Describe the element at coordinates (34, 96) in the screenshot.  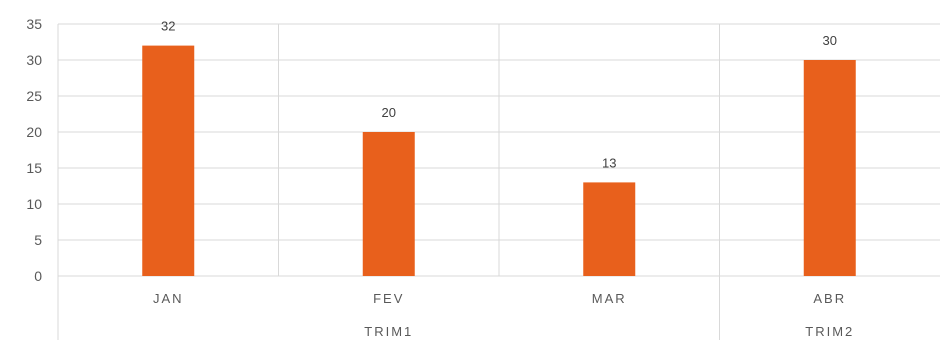
I see `y-tick-label-25: 25` at that location.